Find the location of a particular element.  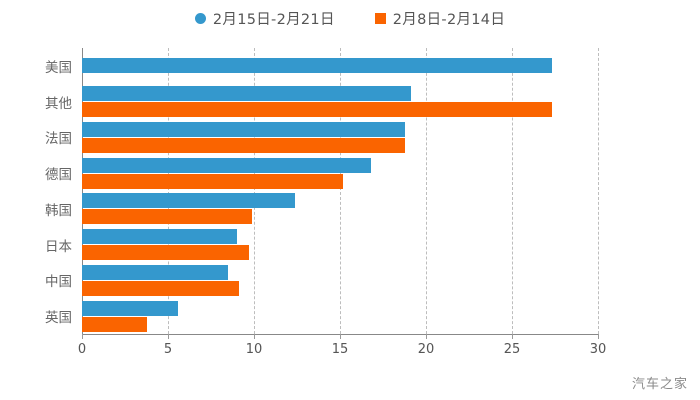

legend-item-label: 2月15日-2月21日 is located at coordinates (273, 20).